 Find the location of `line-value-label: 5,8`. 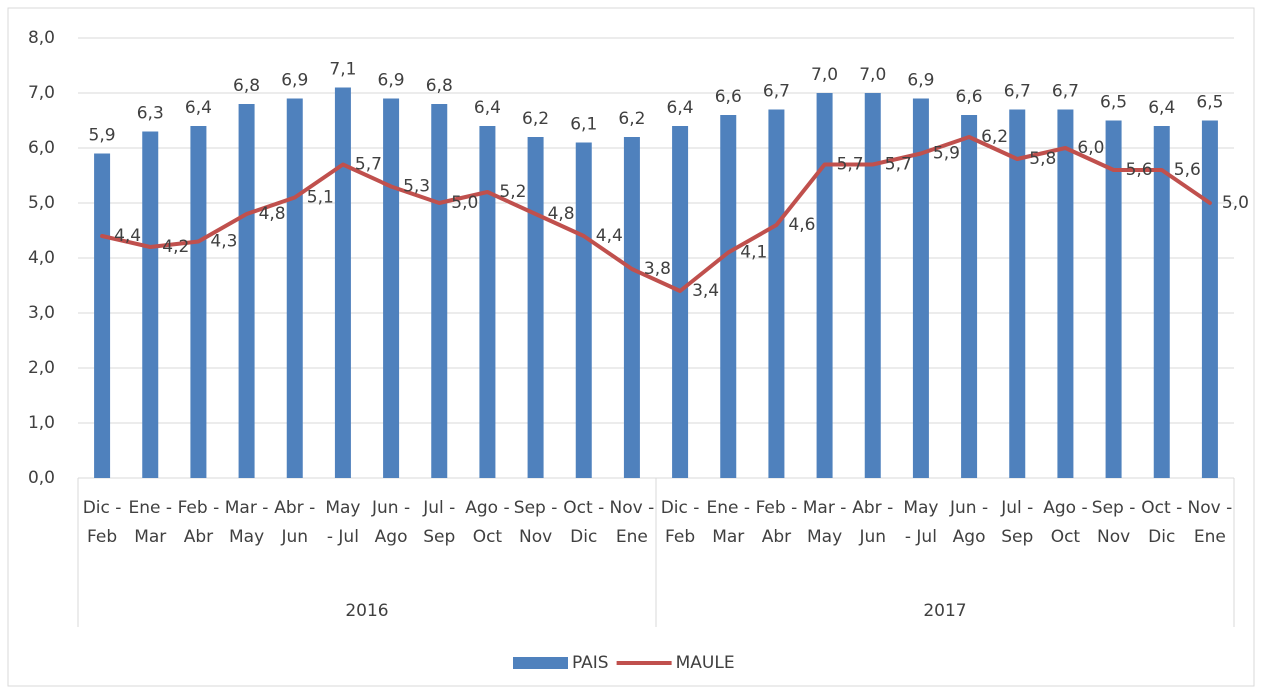

line-value-label: 5,8 is located at coordinates (1042, 159).